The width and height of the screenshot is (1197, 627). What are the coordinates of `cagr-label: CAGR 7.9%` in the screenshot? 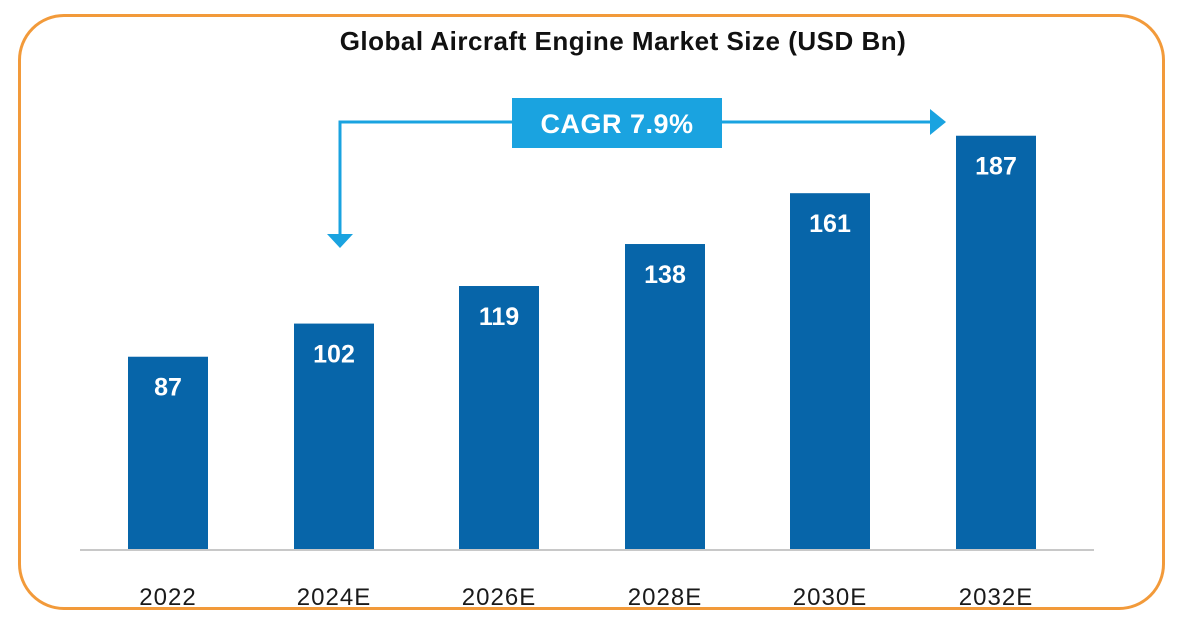 It's located at (616, 124).